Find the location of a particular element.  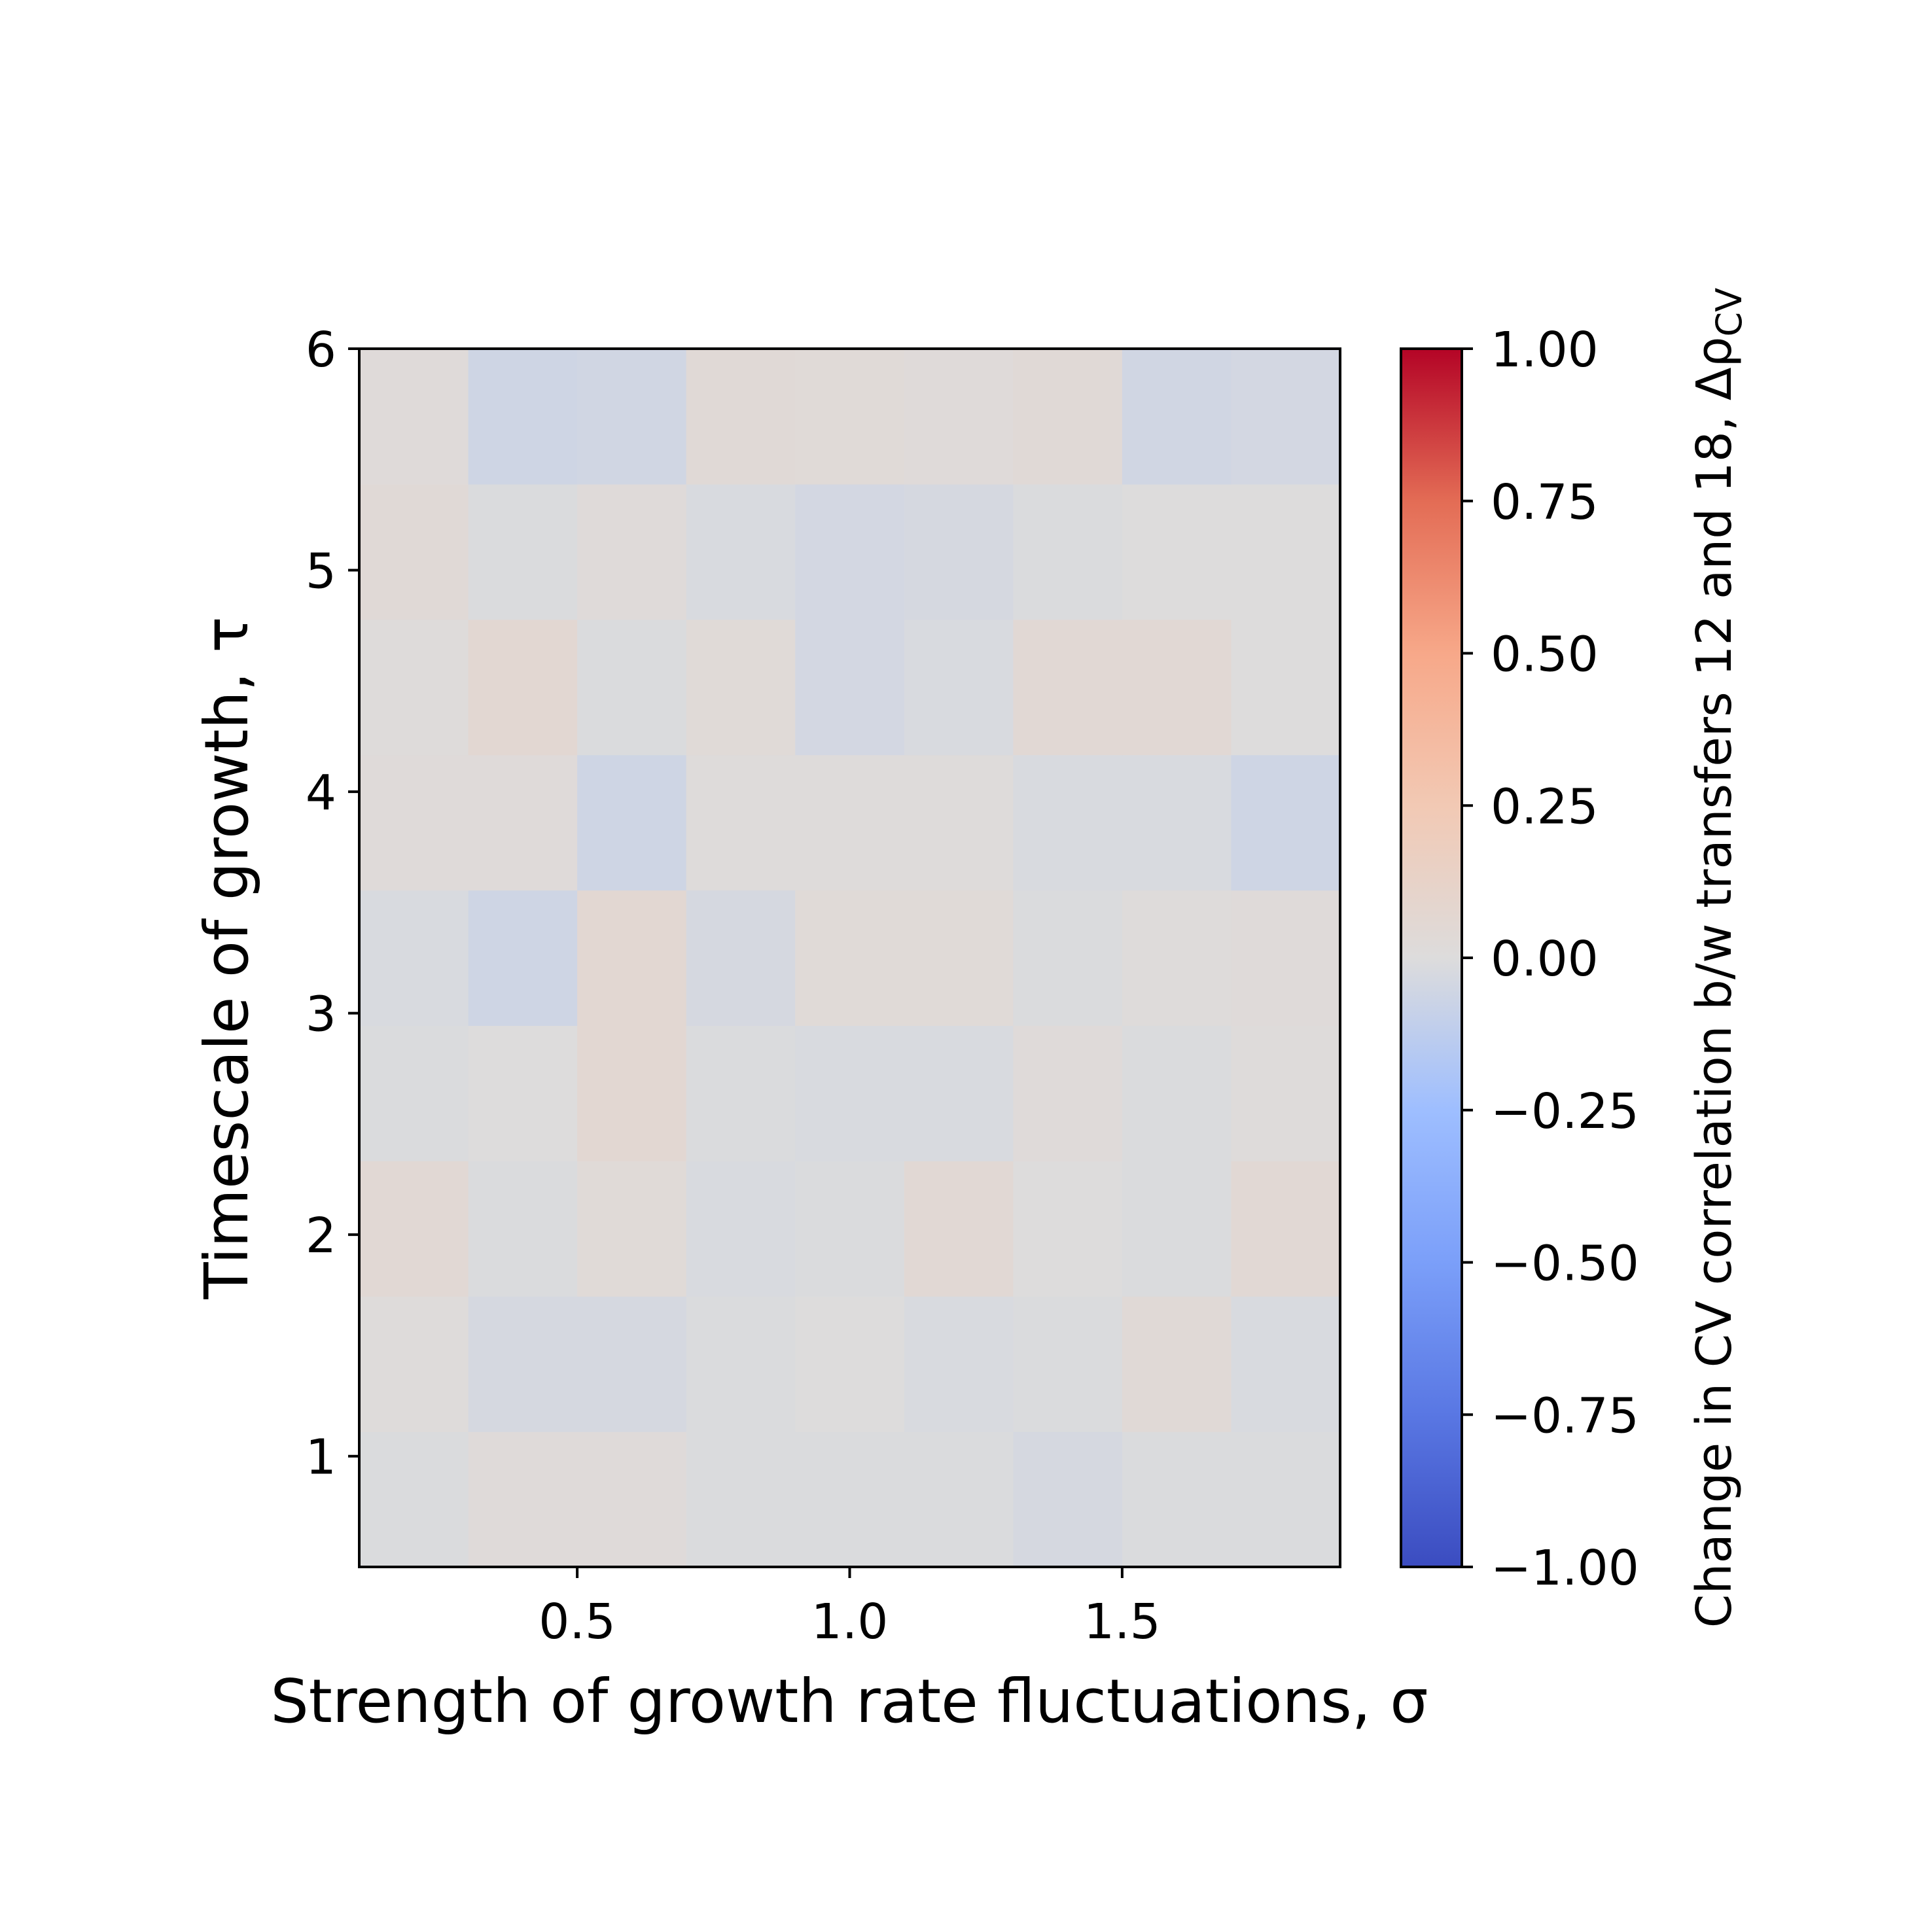

x-tick-label: 1.0 is located at coordinates (850, 1622).